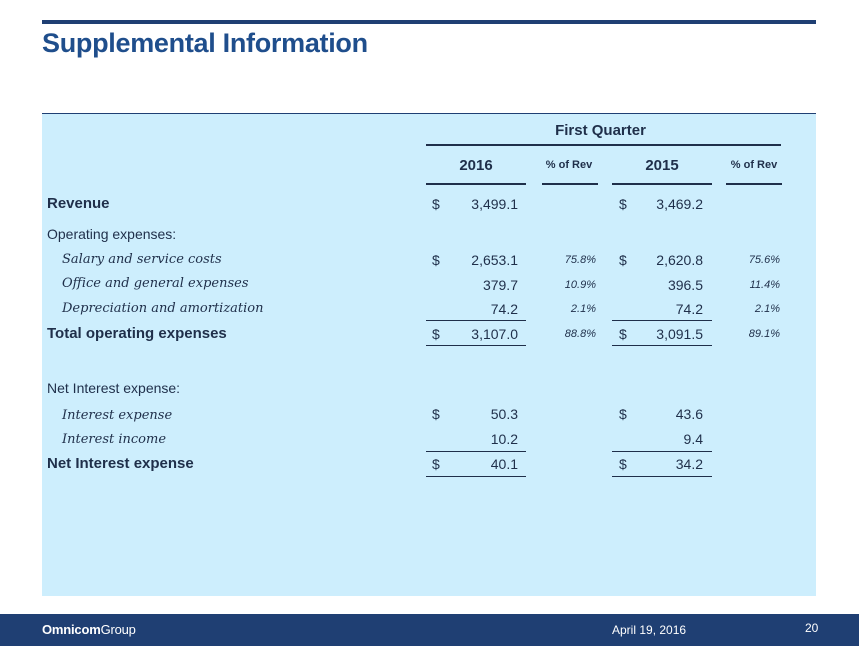 The width and height of the screenshot is (859, 646). Describe the element at coordinates (689, 464) in the screenshot. I see `value-2015: 34.2` at that location.